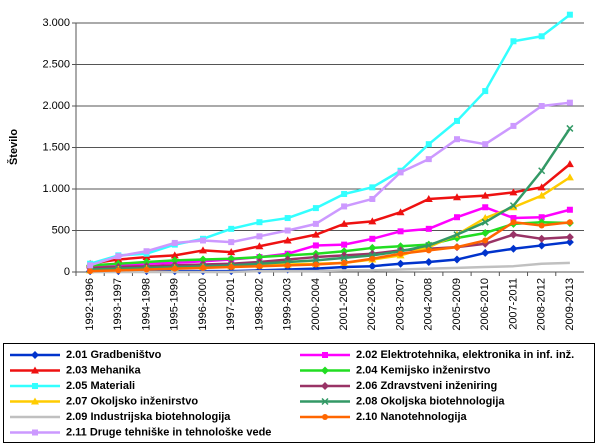 This screenshot has width=598, height=448. Describe the element at coordinates (513, 304) in the screenshot. I see `x-tick-label: 2007-2011` at that location.